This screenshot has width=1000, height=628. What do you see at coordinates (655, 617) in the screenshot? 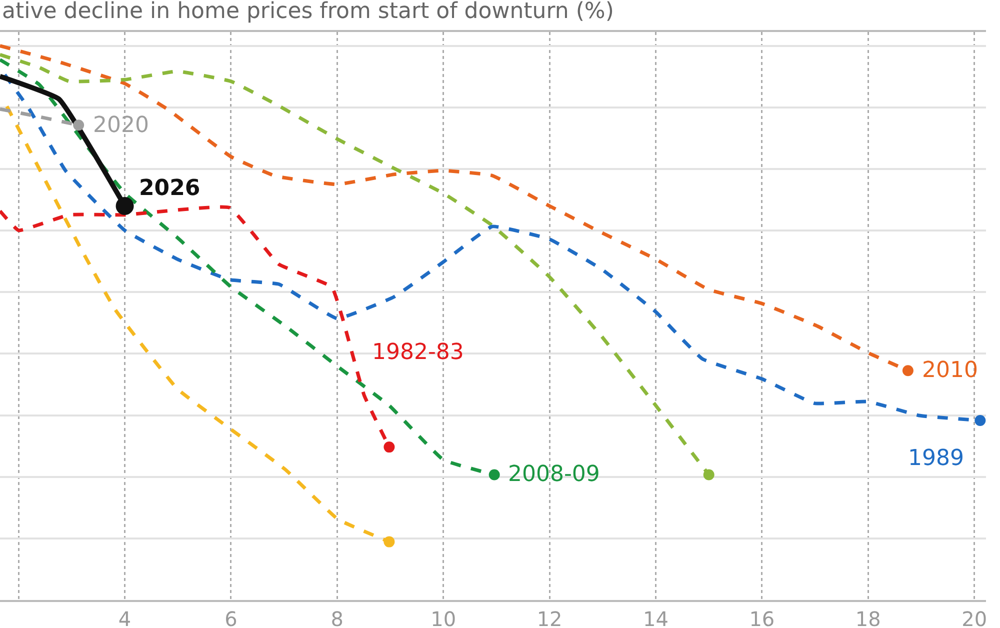
I see `x-tick-label: 14` at bounding box center [655, 617].